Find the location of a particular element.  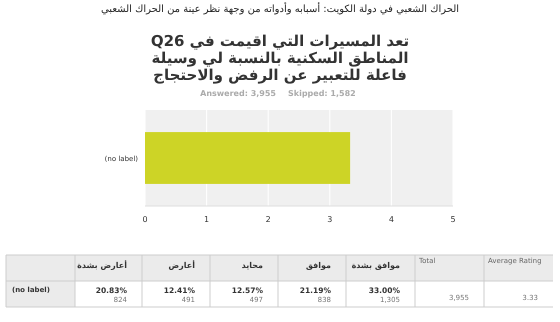

x-tick-label: 1 is located at coordinates (207, 219).